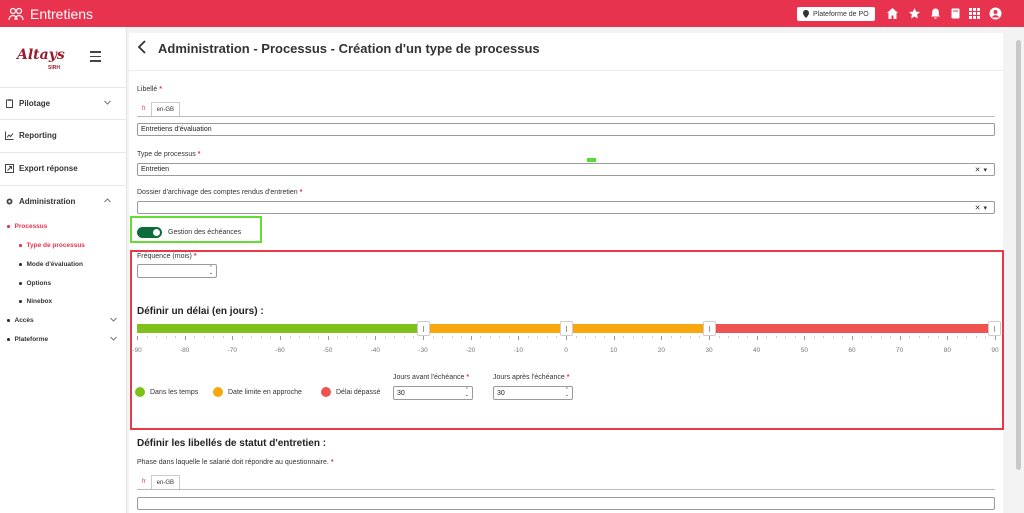  I want to click on sidebar-sub-ninebox: Ninebox, so click(35, 301).